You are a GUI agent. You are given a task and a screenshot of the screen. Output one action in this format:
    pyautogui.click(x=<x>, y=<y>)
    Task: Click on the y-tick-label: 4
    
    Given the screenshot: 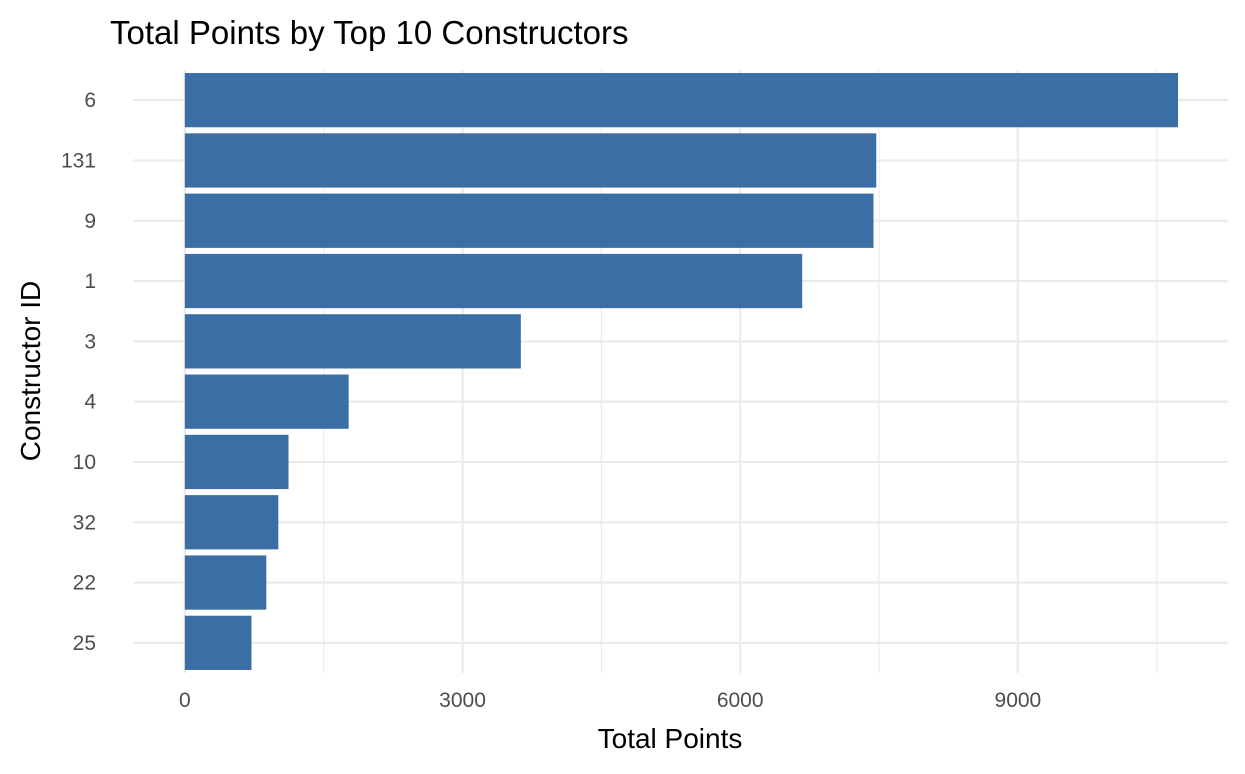 What is the action you would take?
    pyautogui.click(x=90, y=402)
    